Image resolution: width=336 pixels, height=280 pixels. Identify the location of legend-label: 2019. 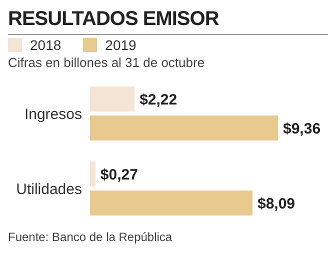
(120, 45).